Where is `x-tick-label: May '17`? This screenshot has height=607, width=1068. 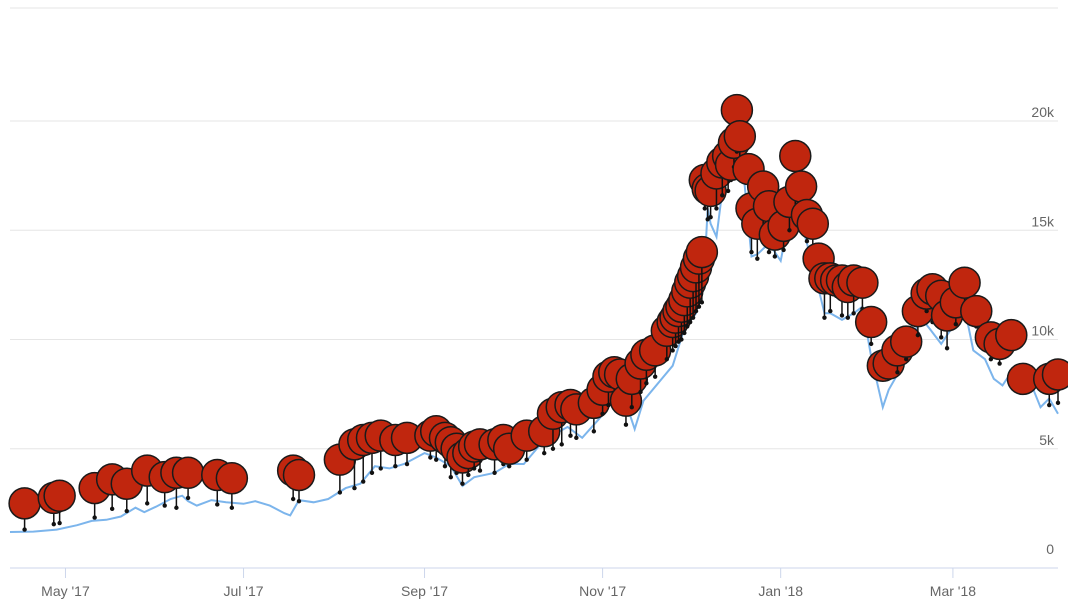 x-tick-label: May '17 is located at coordinates (65, 591).